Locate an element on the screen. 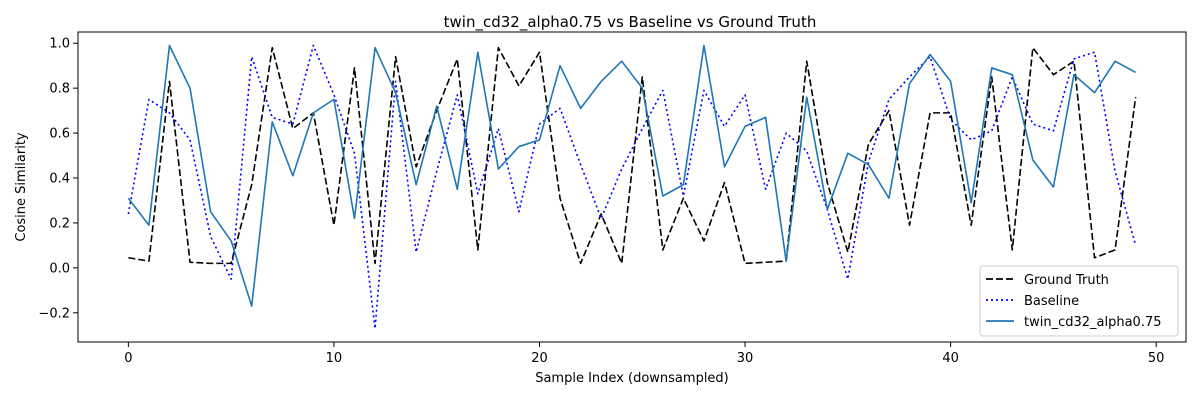  x-axis-label: Sample Index (downsampled) is located at coordinates (632, 378).